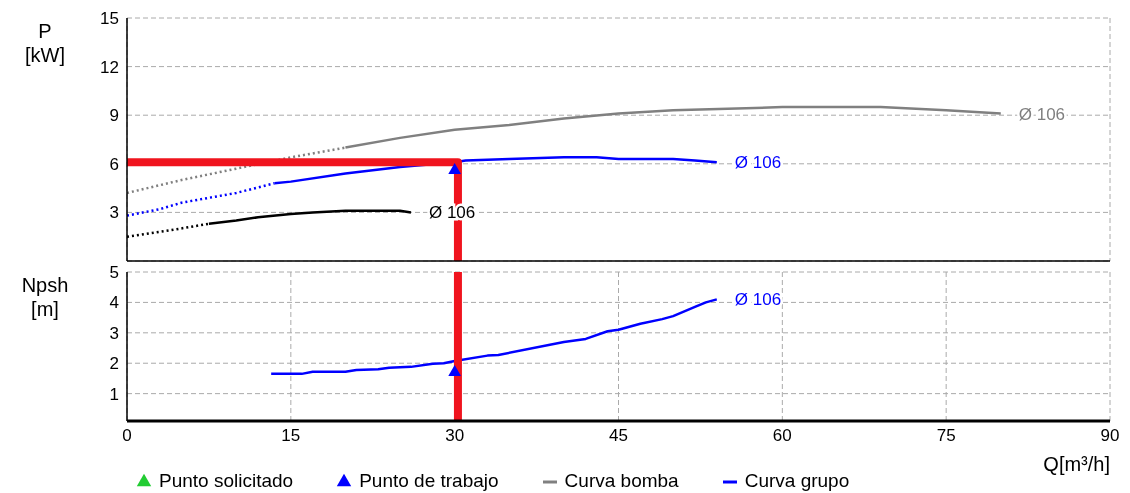 The width and height of the screenshot is (1130, 493). What do you see at coordinates (782, 436) in the screenshot?
I see `x-tick-label: 60` at bounding box center [782, 436].